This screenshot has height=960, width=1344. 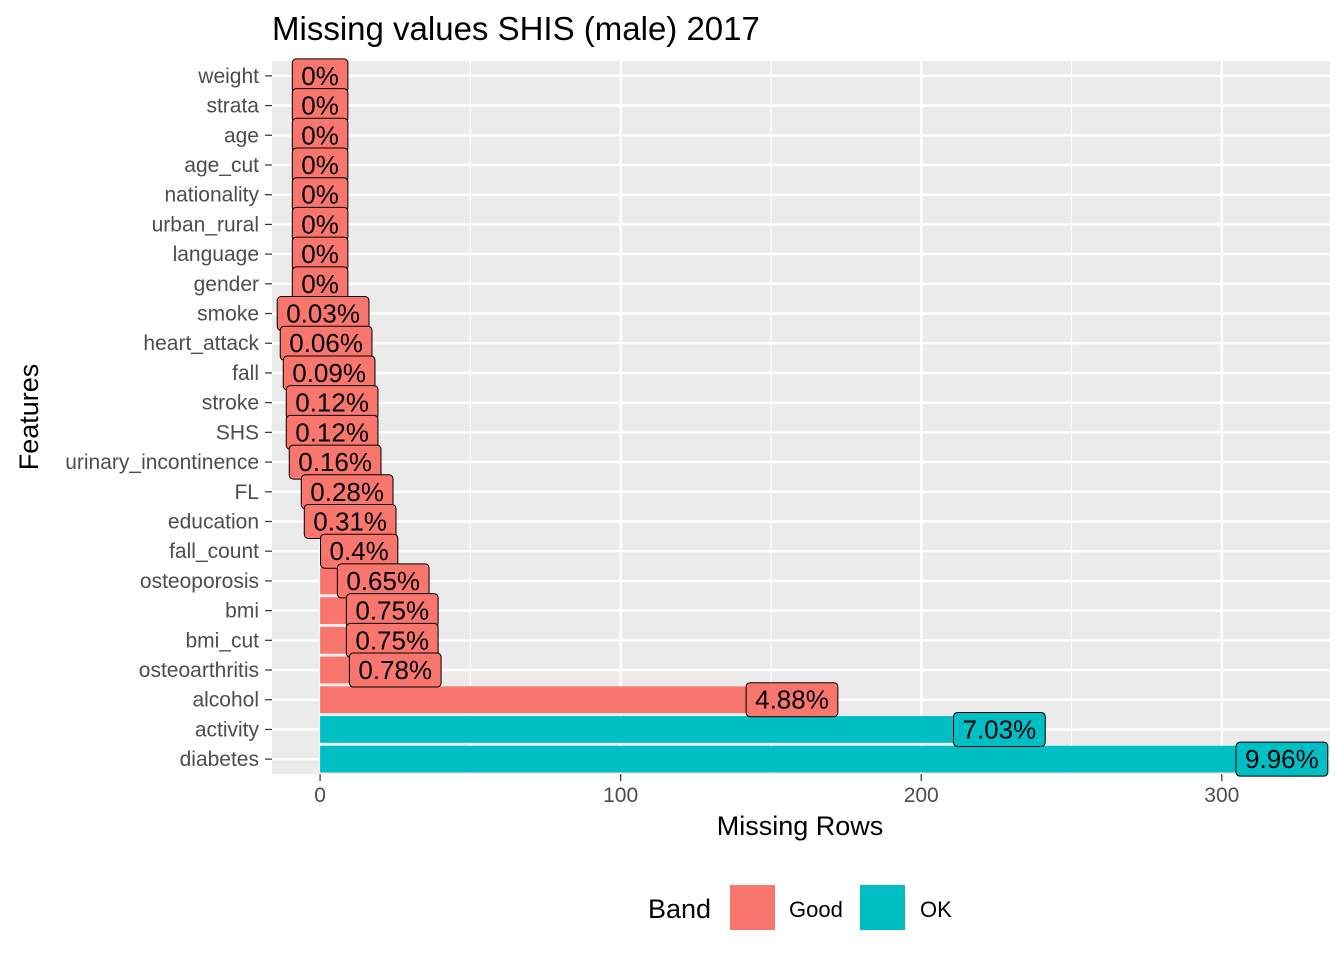 I want to click on y-tick-label: osteoarthritis, so click(x=199, y=670).